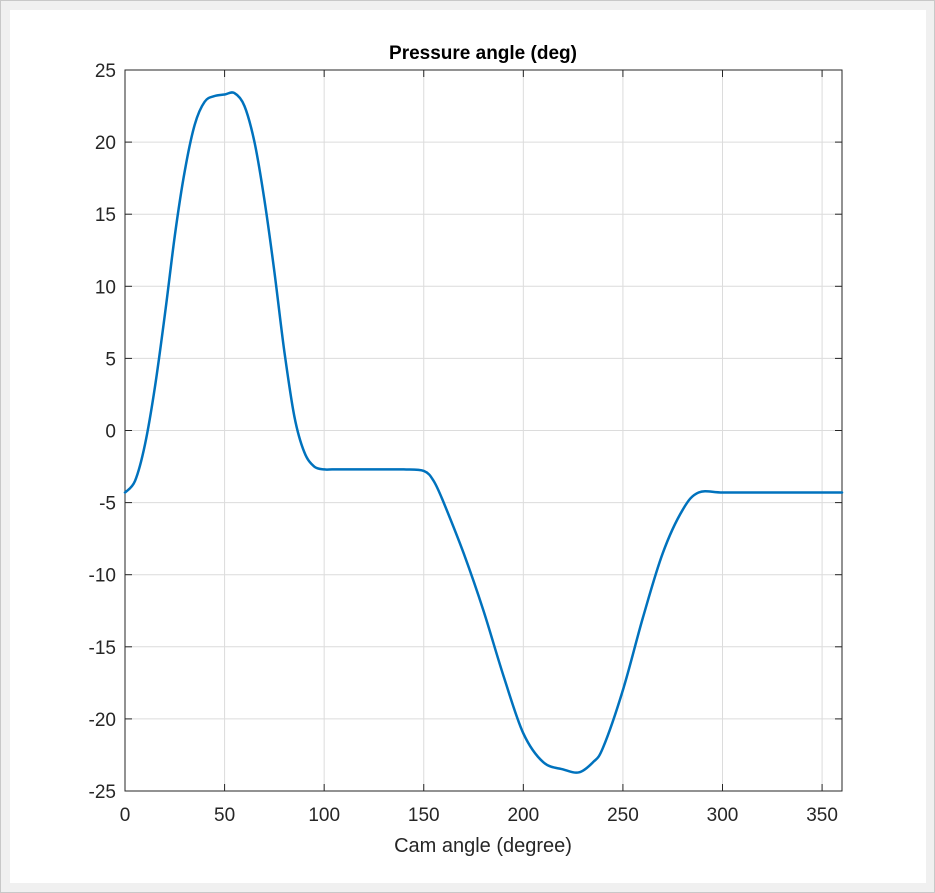 The image size is (935, 893). Describe the element at coordinates (125, 815) in the screenshot. I see `x-tick-label: 0` at that location.